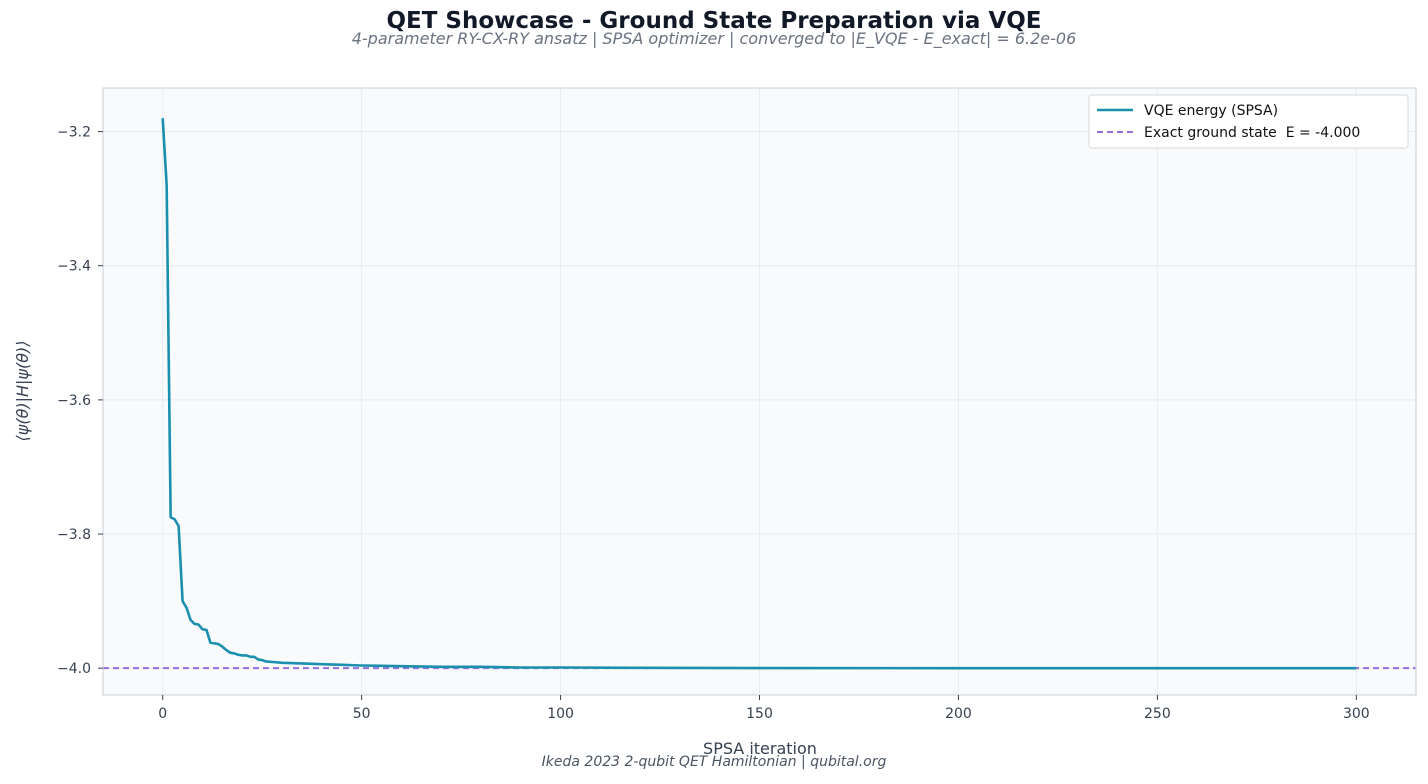 The width and height of the screenshot is (1428, 784). I want to click on y-tick-label: −4.0, so click(74, 669).